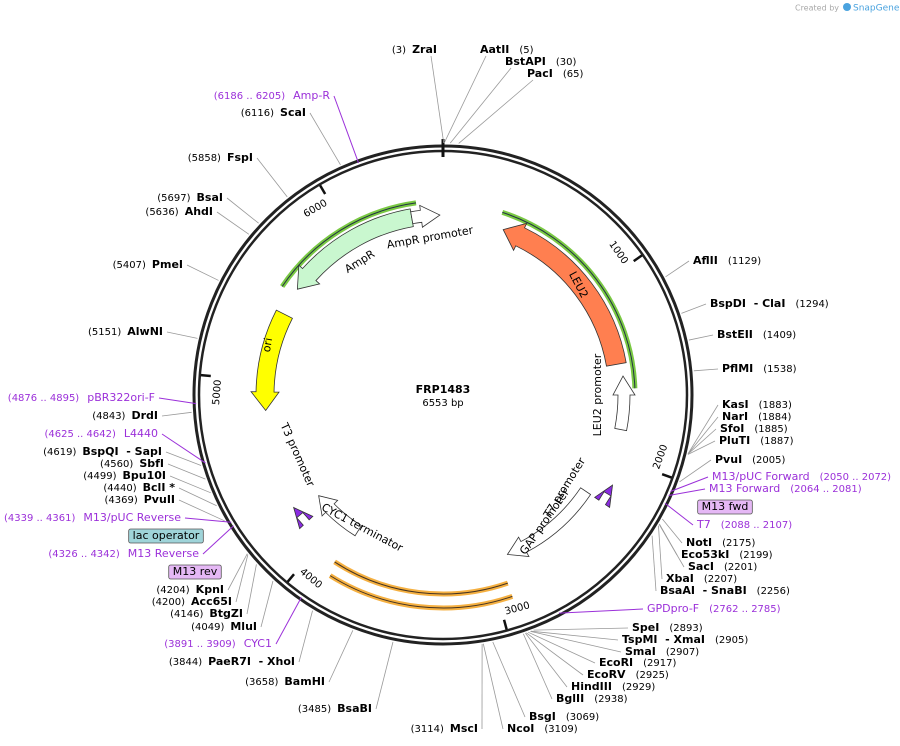 The height and width of the screenshot is (746, 900). I want to click on boxed-label: M13 fwd, so click(725, 506).